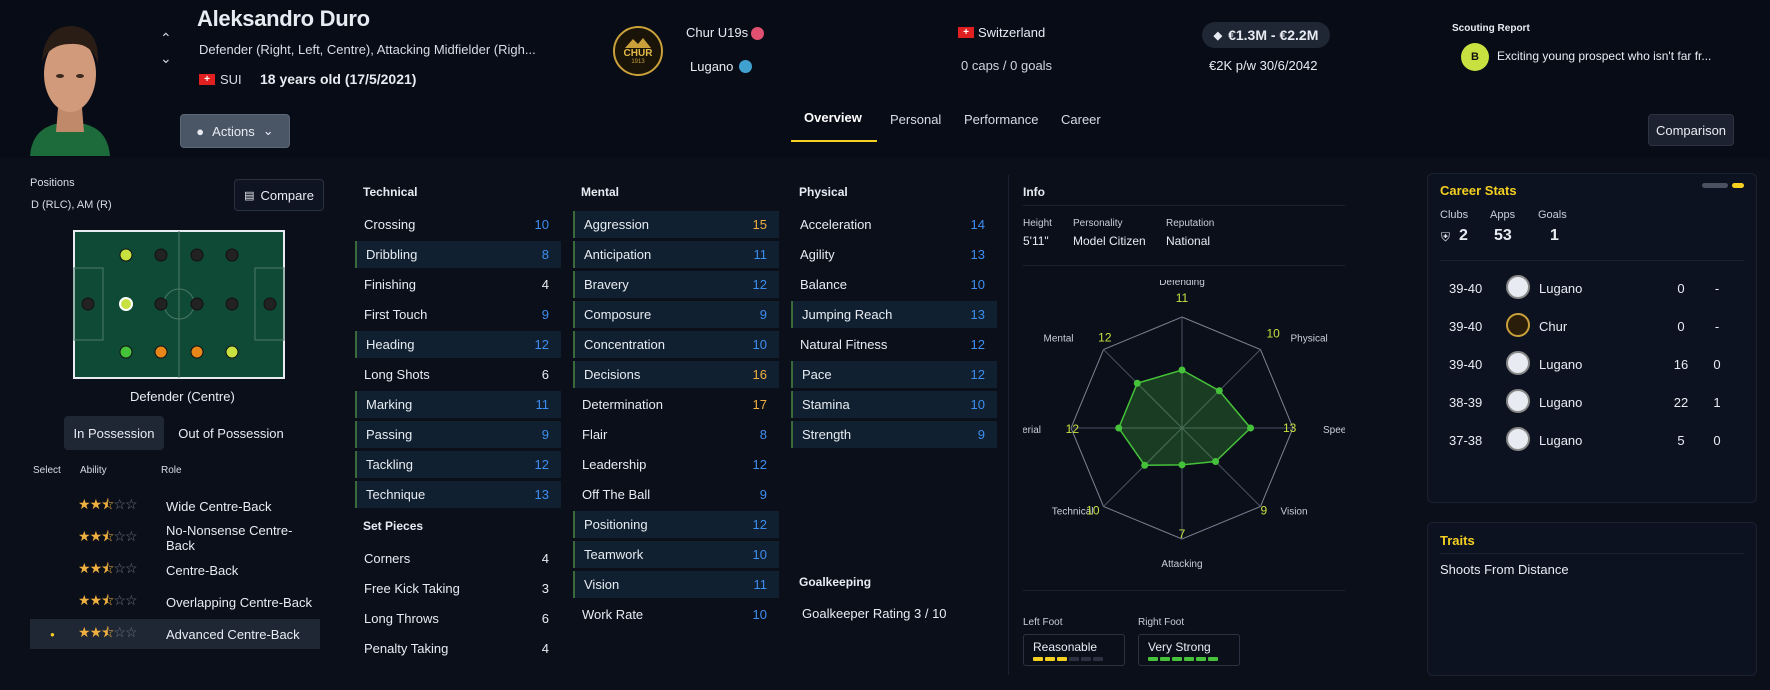 The image size is (1770, 690). Describe the element at coordinates (612, 374) in the screenshot. I see `attribute-name: Decisions` at that location.